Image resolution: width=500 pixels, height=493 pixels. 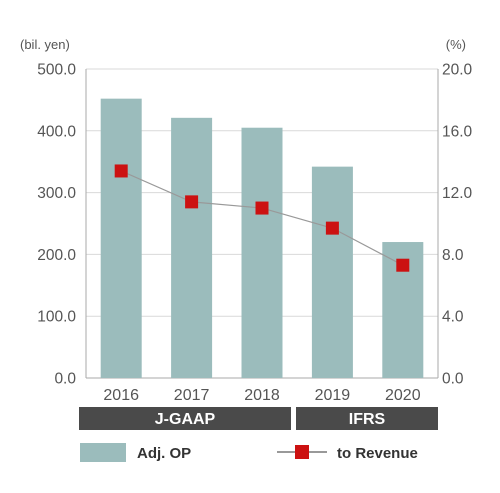 I want to click on ratio-marker-2020, so click(x=403, y=265).